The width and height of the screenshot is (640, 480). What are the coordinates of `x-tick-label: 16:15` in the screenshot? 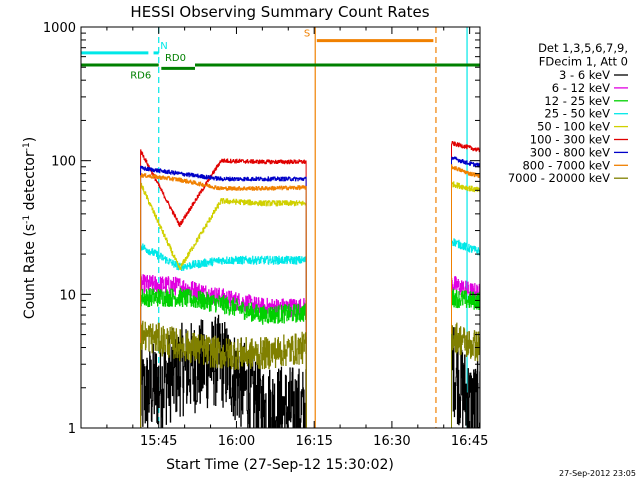 It's located at (313, 441).